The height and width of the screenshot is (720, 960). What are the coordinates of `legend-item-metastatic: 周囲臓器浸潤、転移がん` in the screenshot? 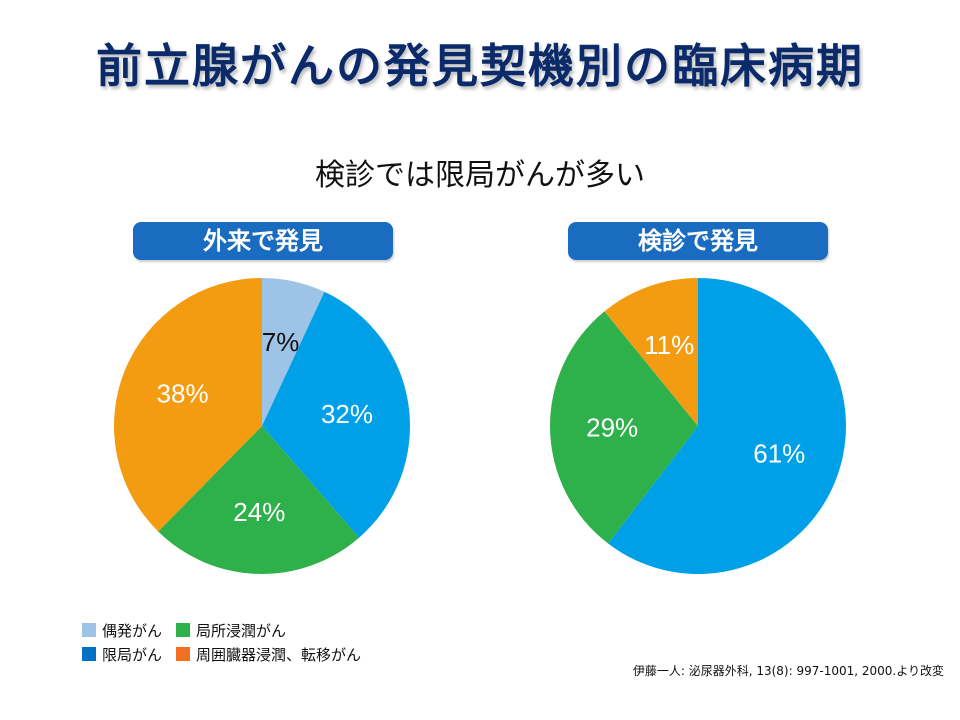 It's located at (268, 654).